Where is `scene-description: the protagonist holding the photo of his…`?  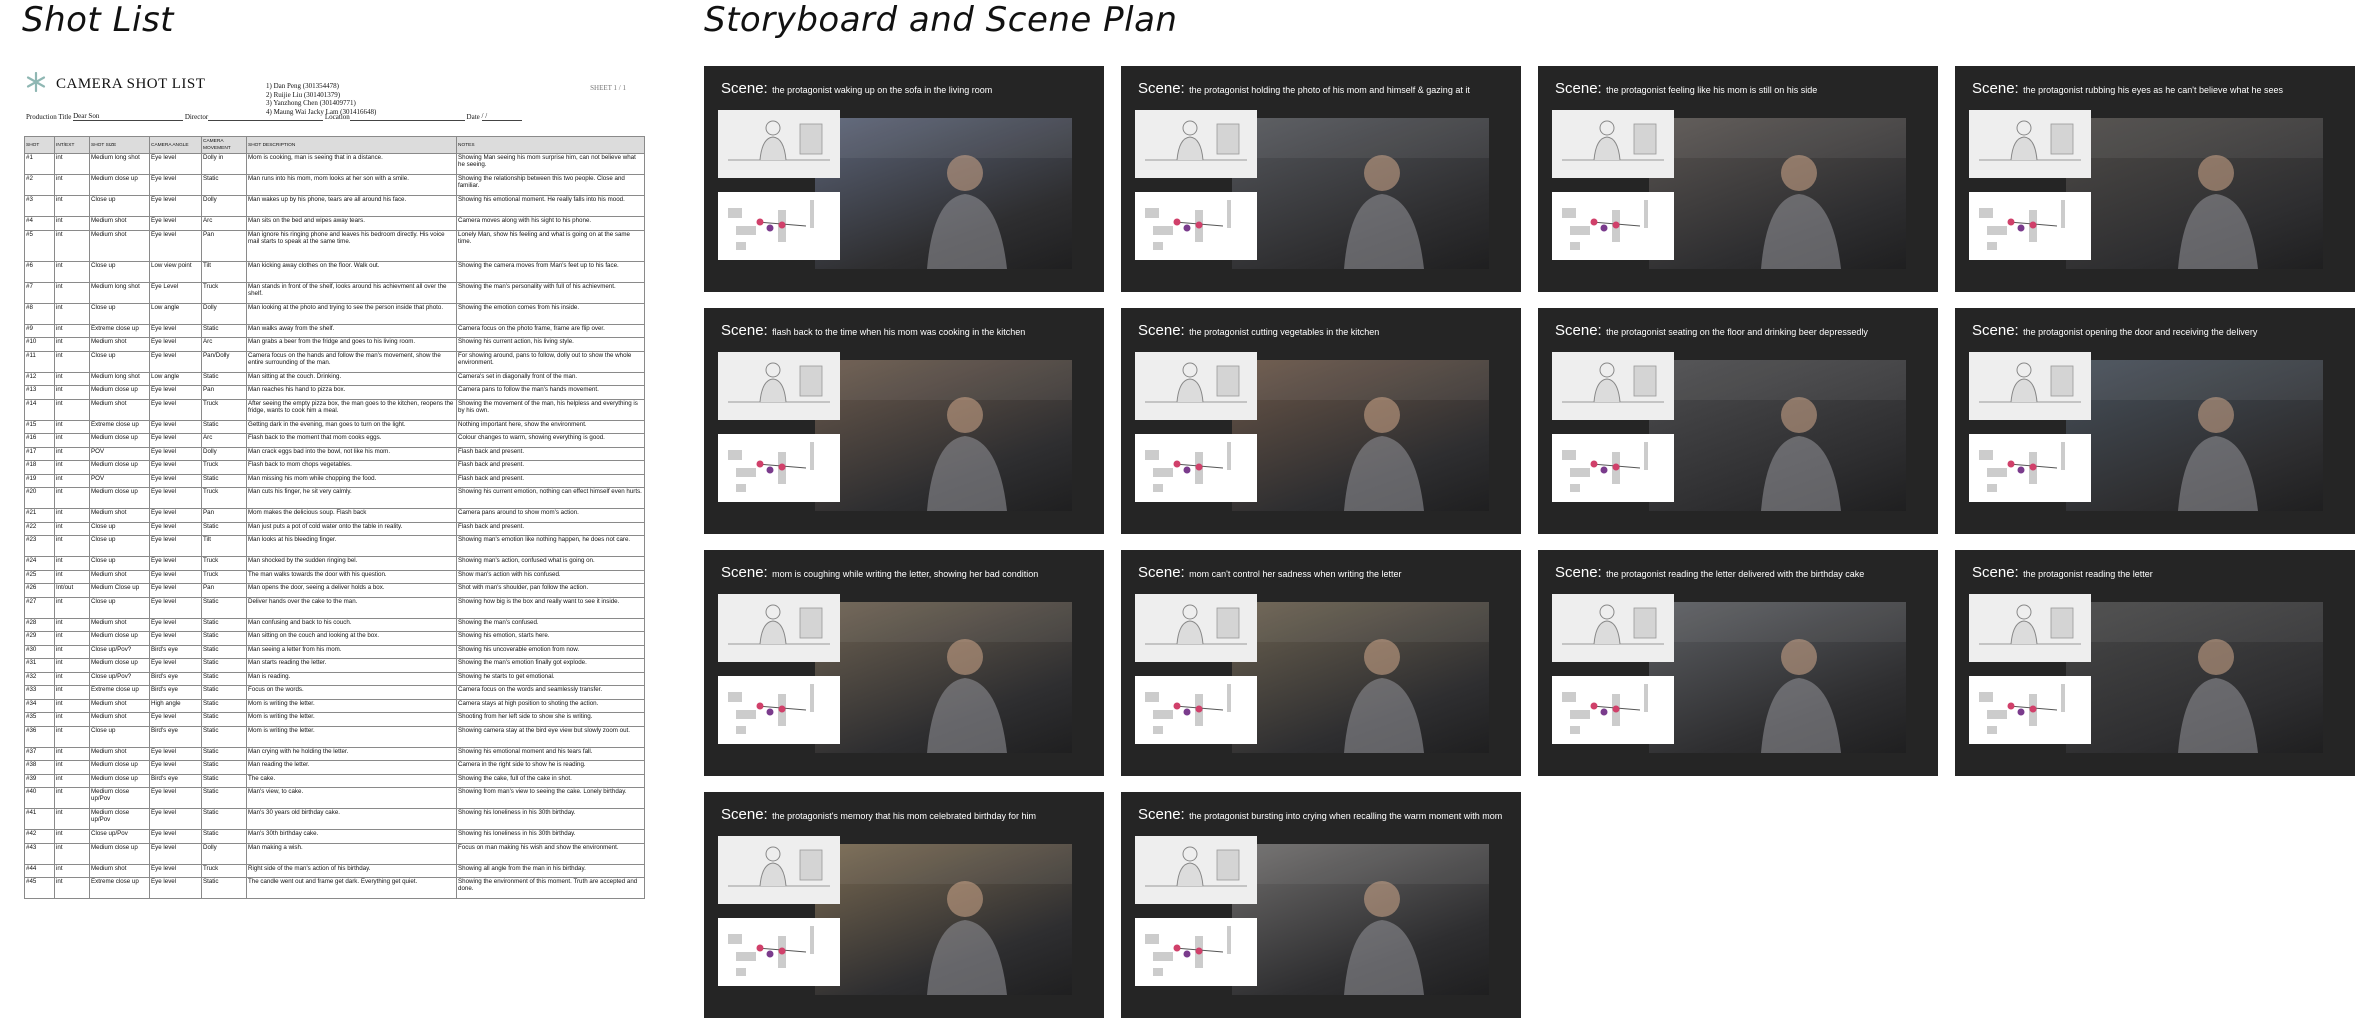
scene-description: the protagonist holding the photo of his… is located at coordinates (1329, 90).